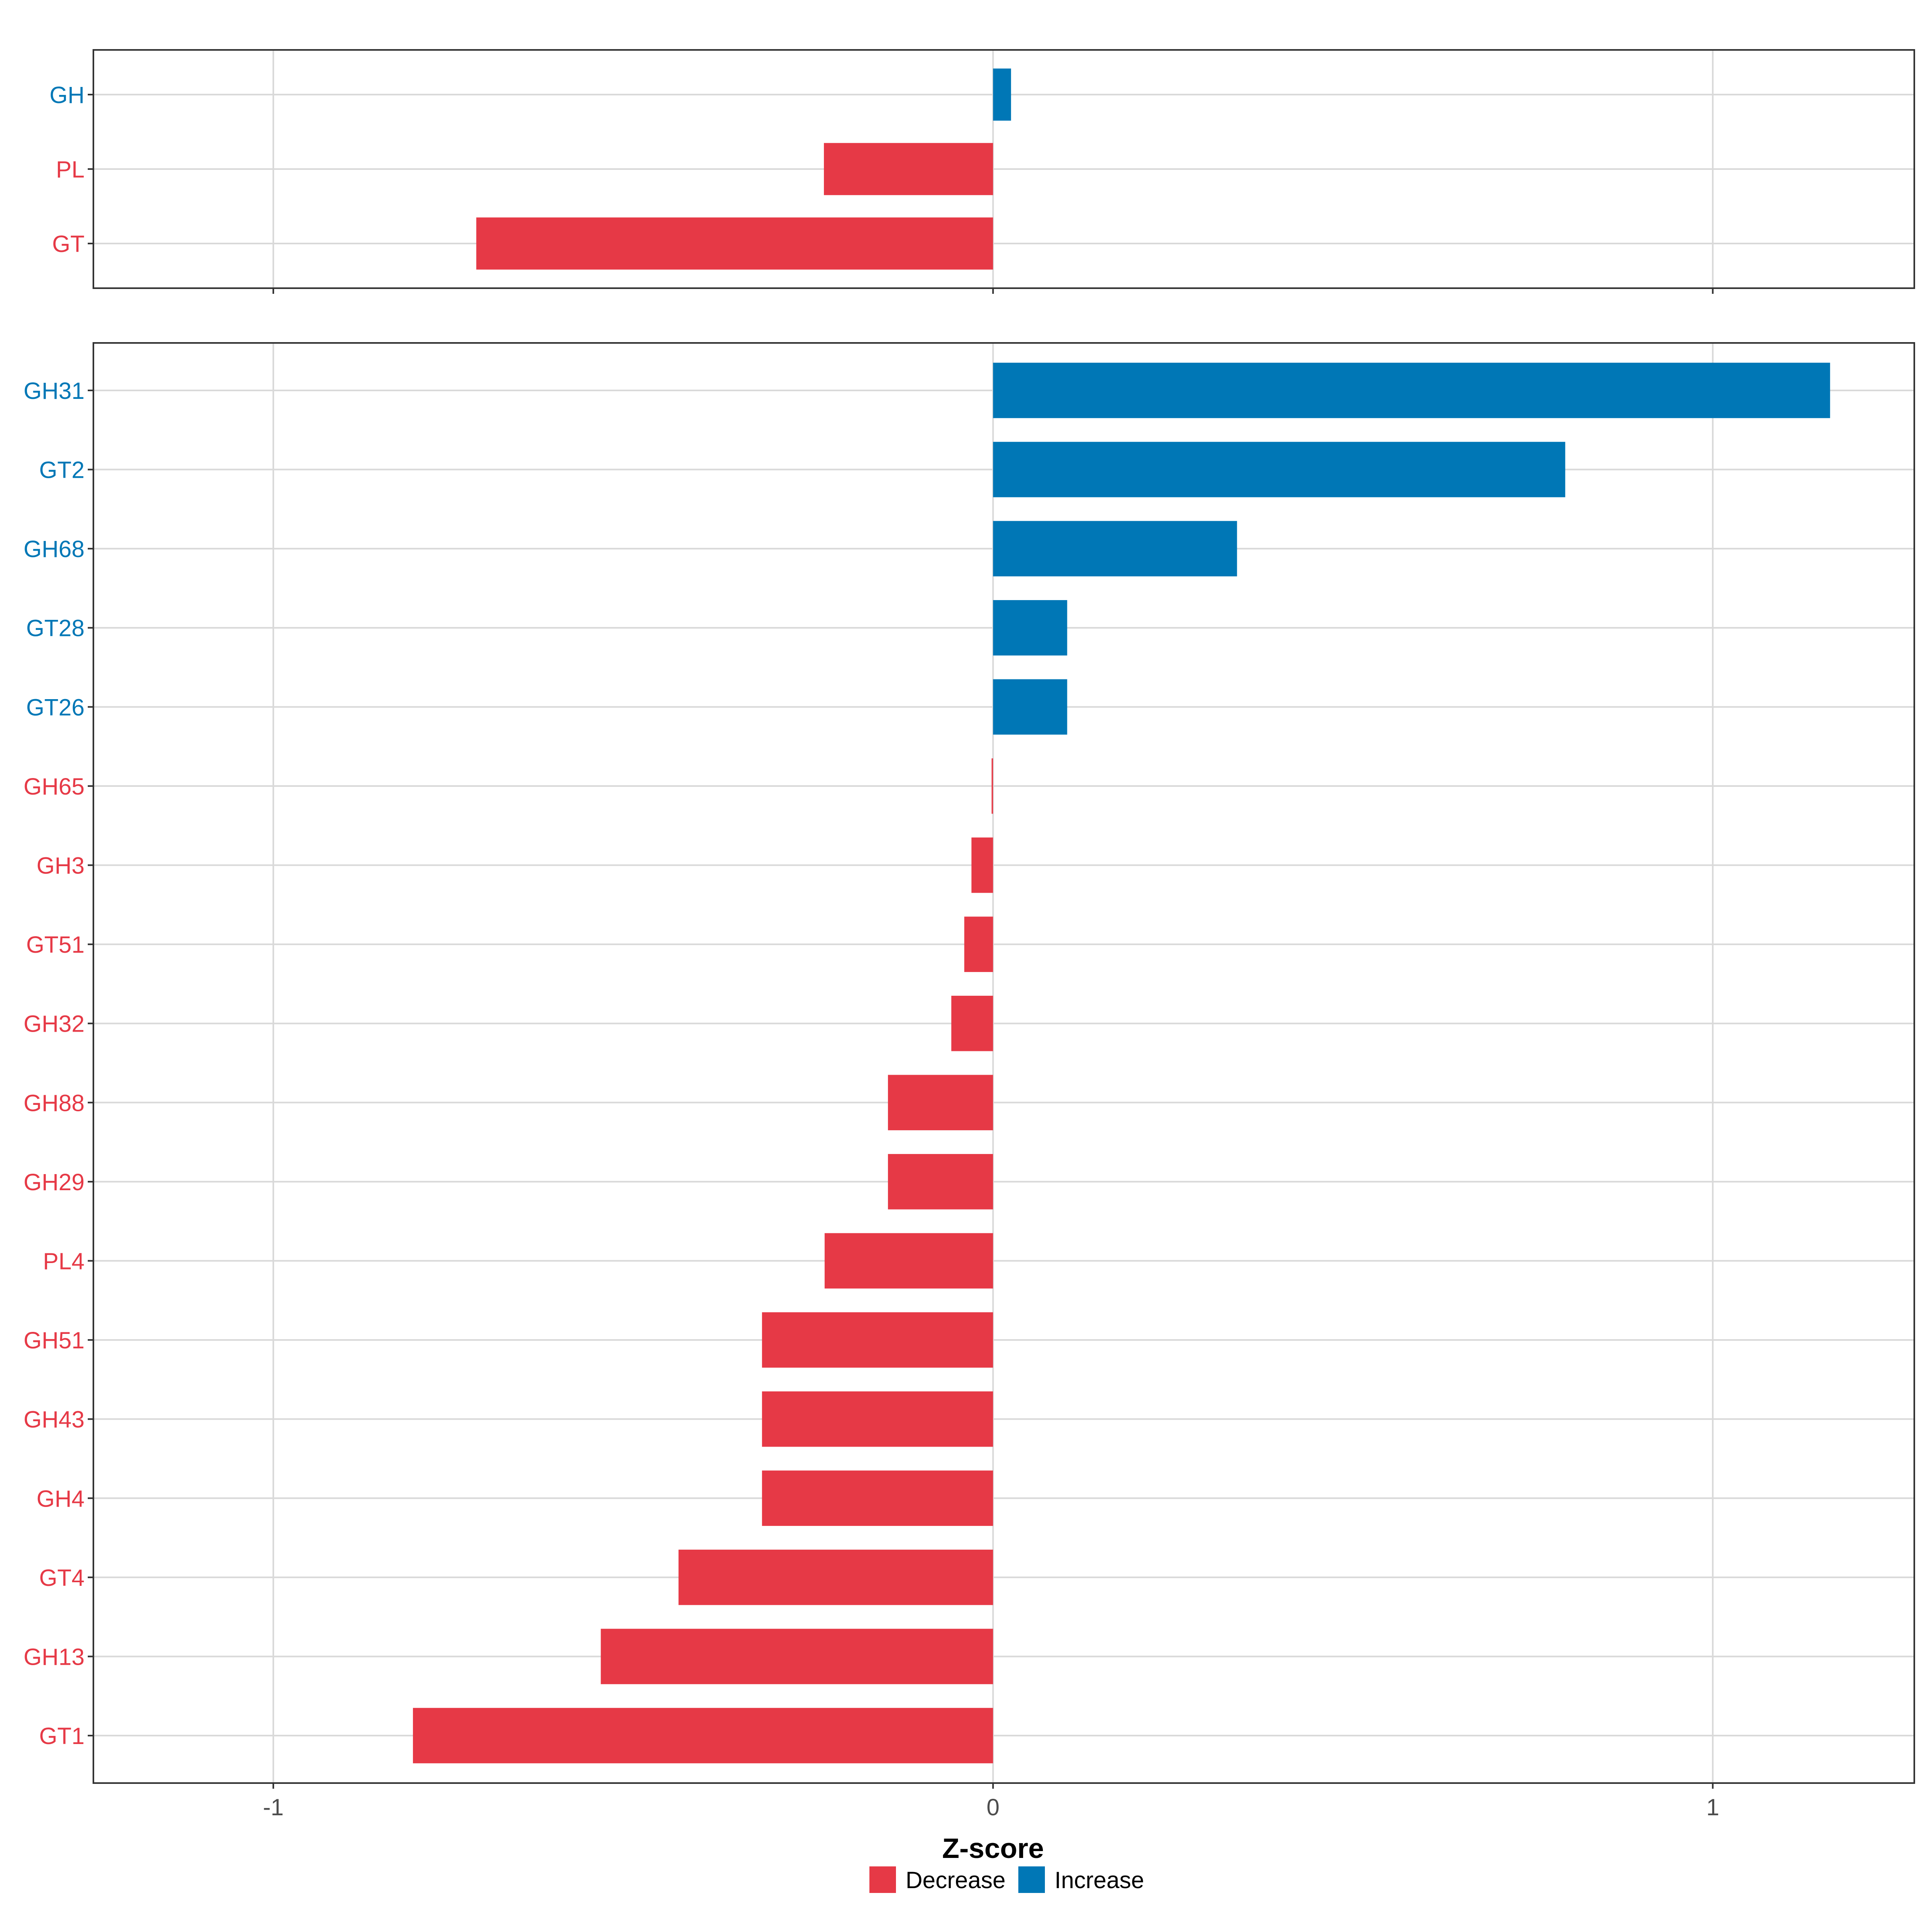 The width and height of the screenshot is (1932, 1932). I want to click on bar-gh4, so click(877, 1498).